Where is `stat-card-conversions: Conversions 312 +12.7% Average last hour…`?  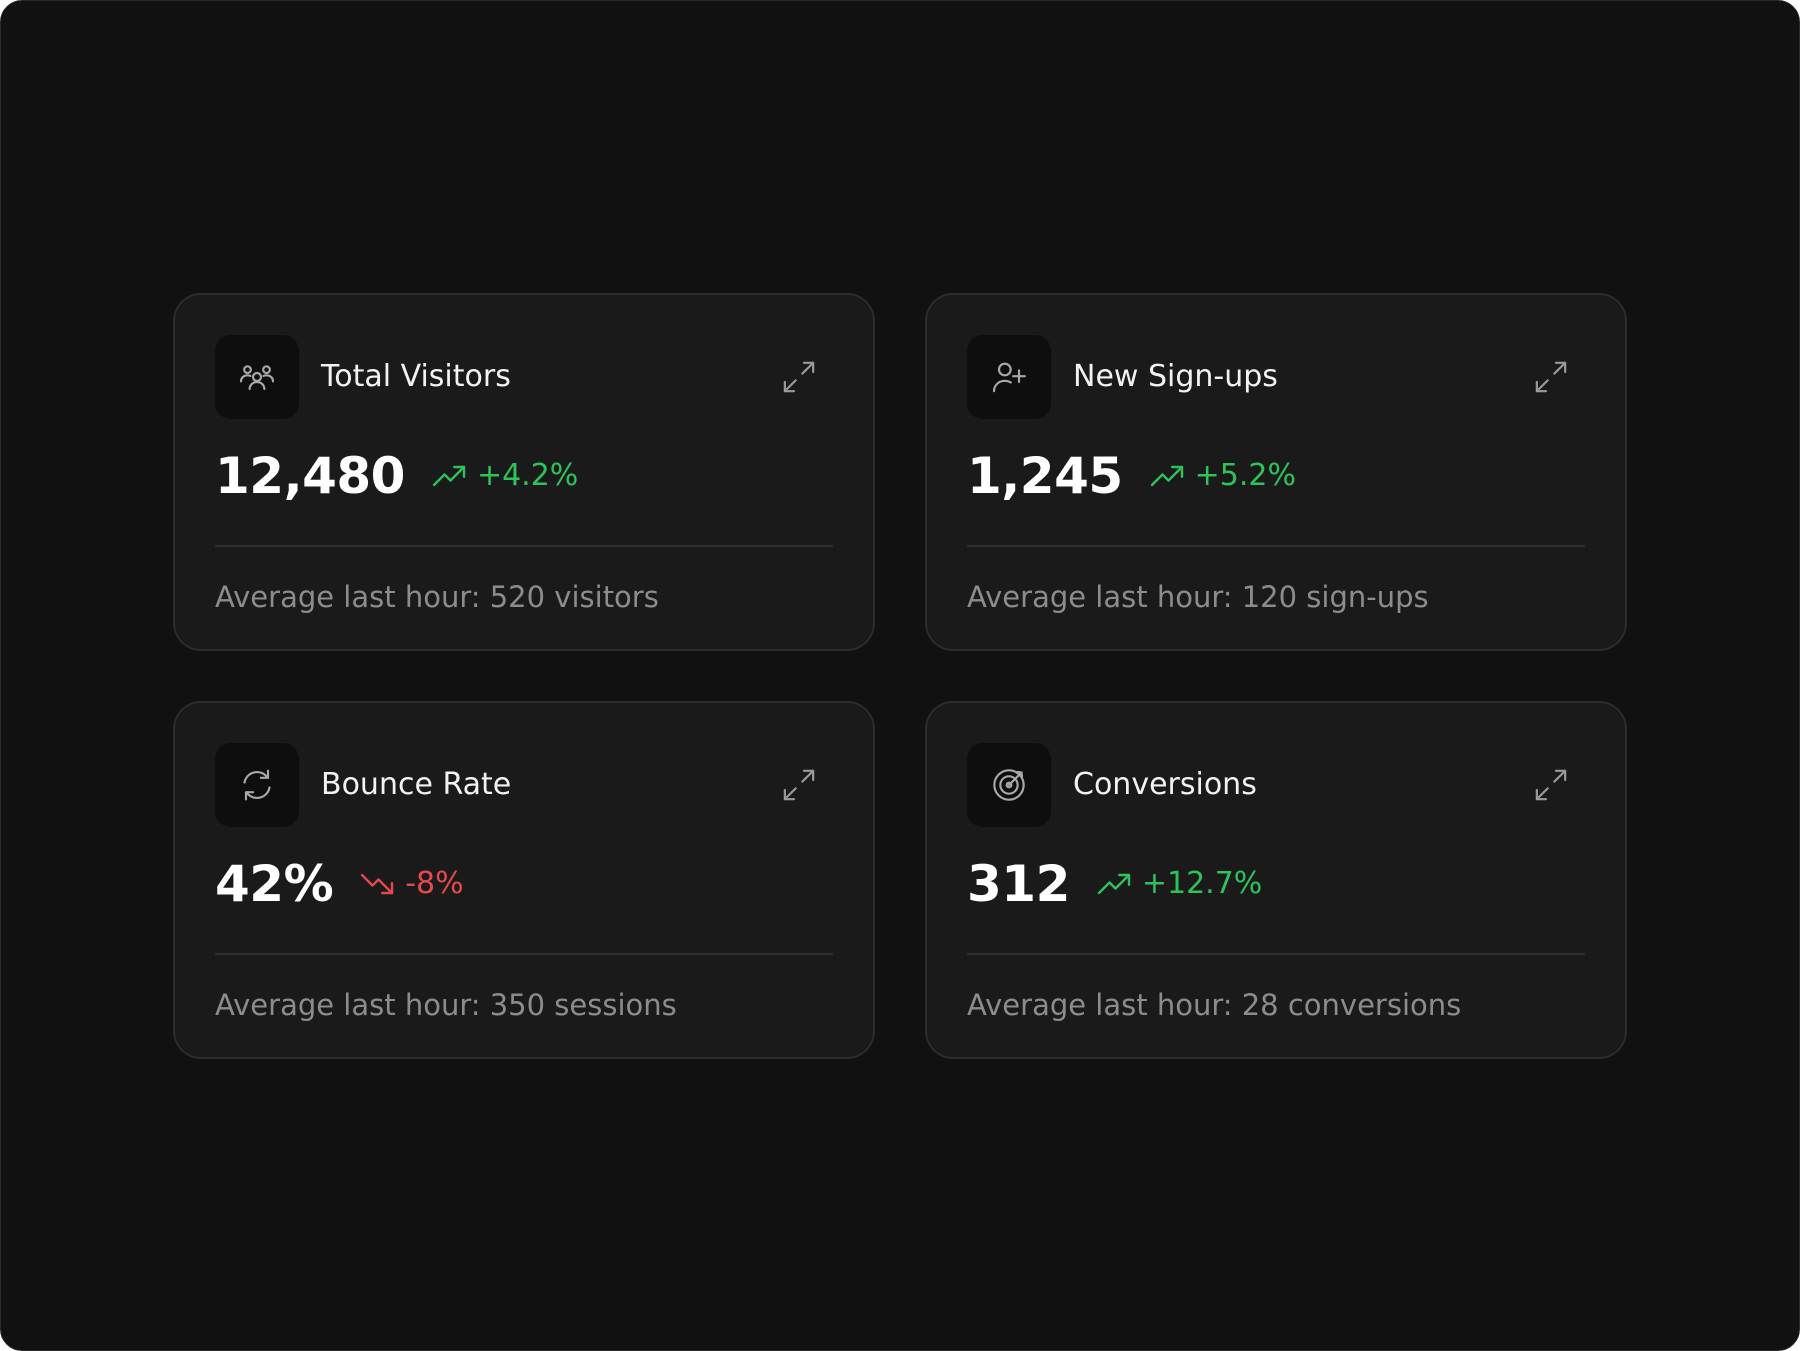 stat-card-conversions: Conversions 312 +12.7% Average last hour… is located at coordinates (1276, 880).